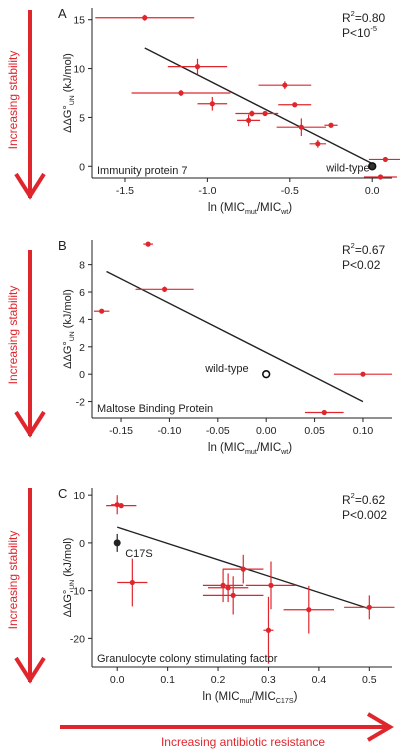  I want to click on panel-protein-title: Immunity protein 7, so click(142, 171).